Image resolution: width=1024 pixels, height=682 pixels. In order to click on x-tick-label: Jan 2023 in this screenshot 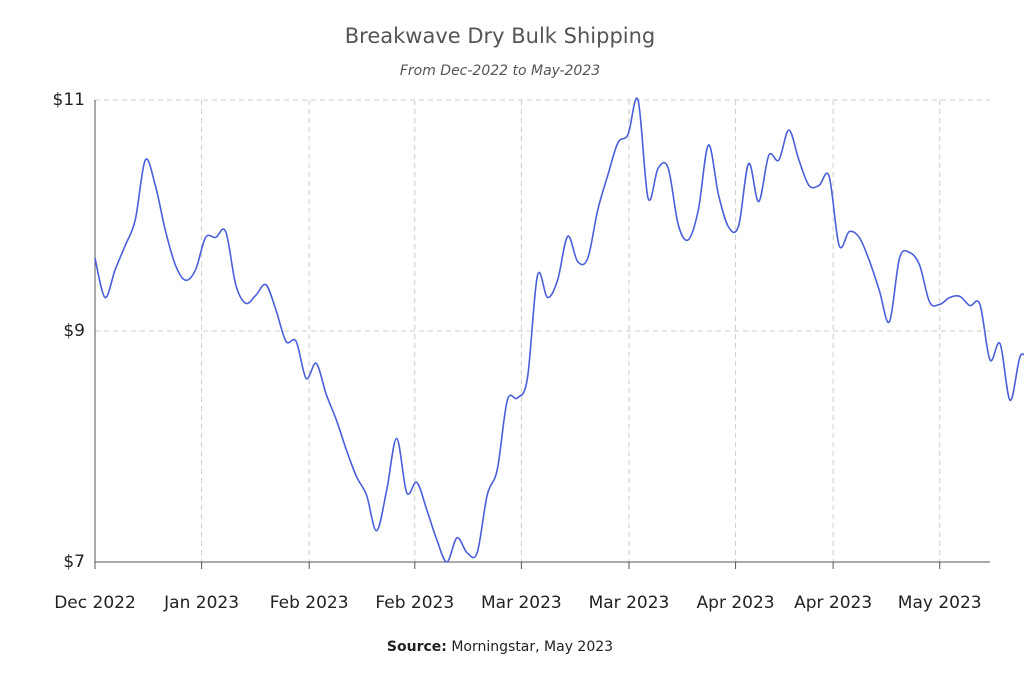, I will do `click(201, 603)`.